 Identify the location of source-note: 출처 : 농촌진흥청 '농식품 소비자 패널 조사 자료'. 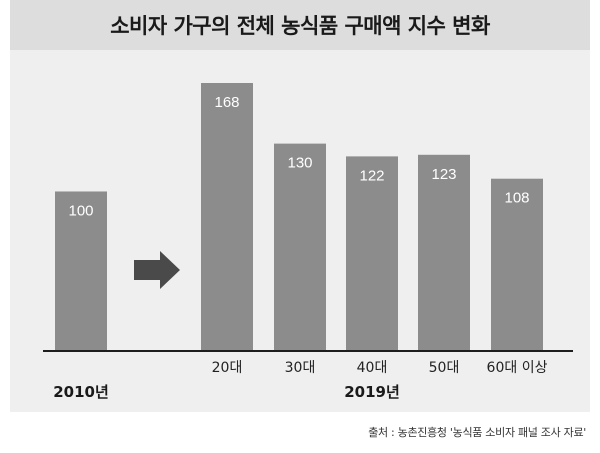
(477, 432).